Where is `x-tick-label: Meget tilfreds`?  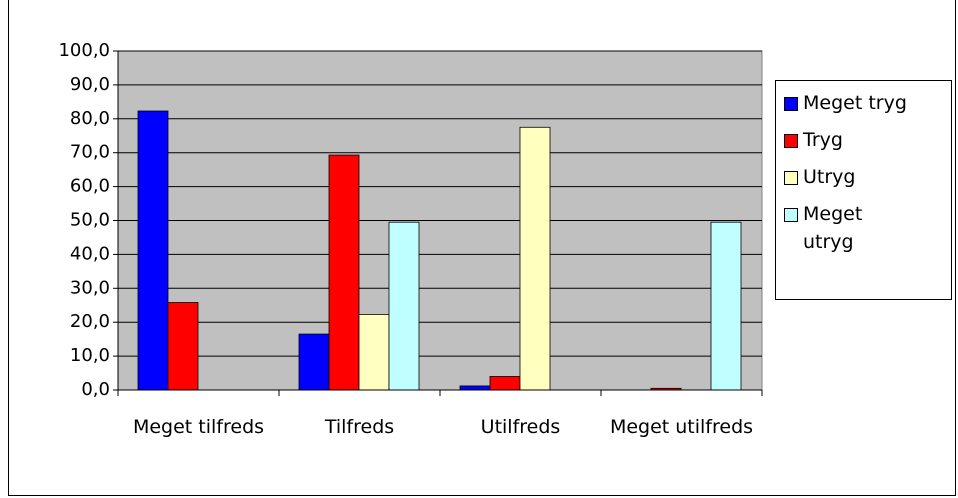
x-tick-label: Meget tilfreds is located at coordinates (198, 427).